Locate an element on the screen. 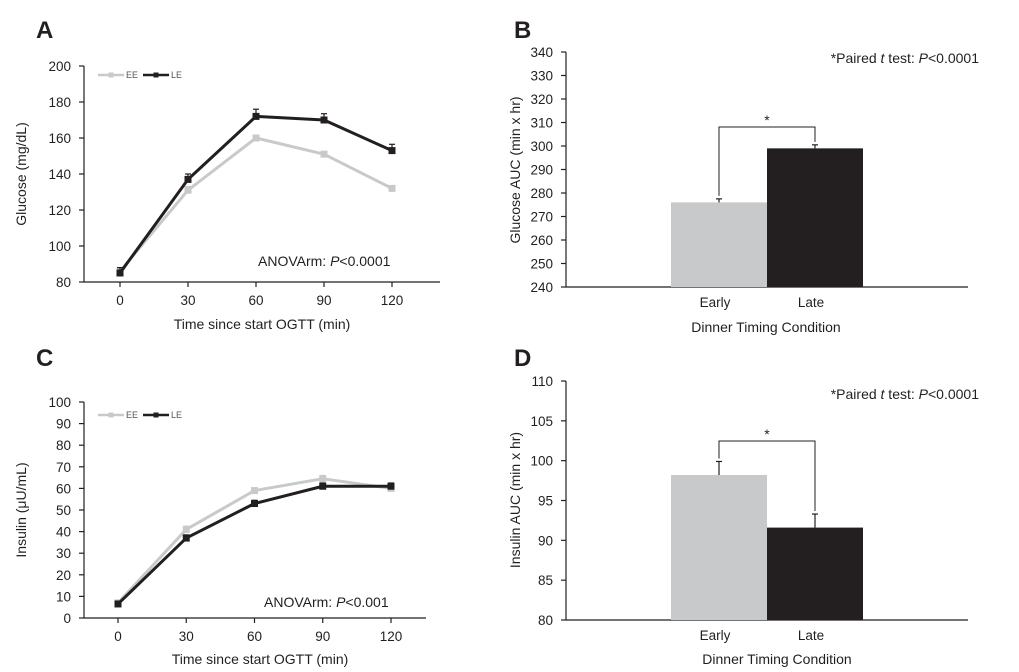 This screenshot has width=1019, height=672. y-tick-label: 120 is located at coordinates (59, 210).